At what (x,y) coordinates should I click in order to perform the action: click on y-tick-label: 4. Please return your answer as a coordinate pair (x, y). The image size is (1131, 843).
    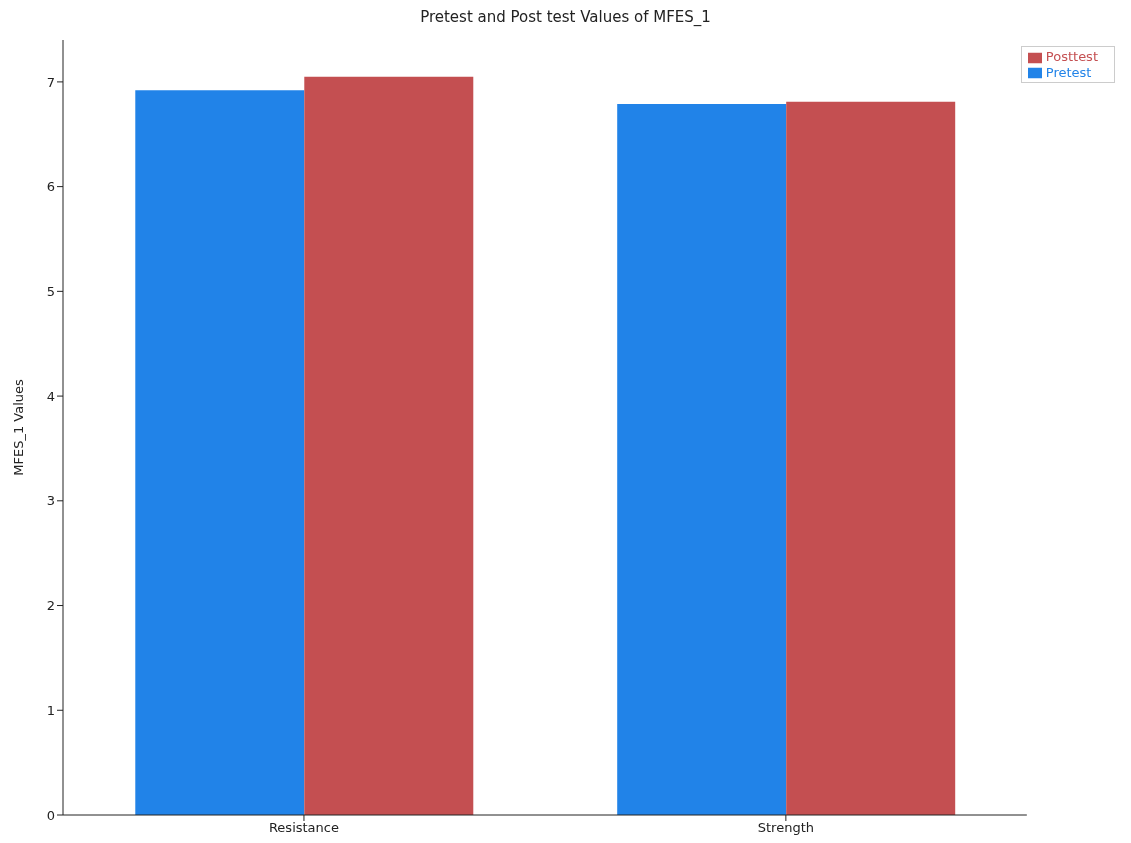
    Looking at the image, I should click on (50, 396).